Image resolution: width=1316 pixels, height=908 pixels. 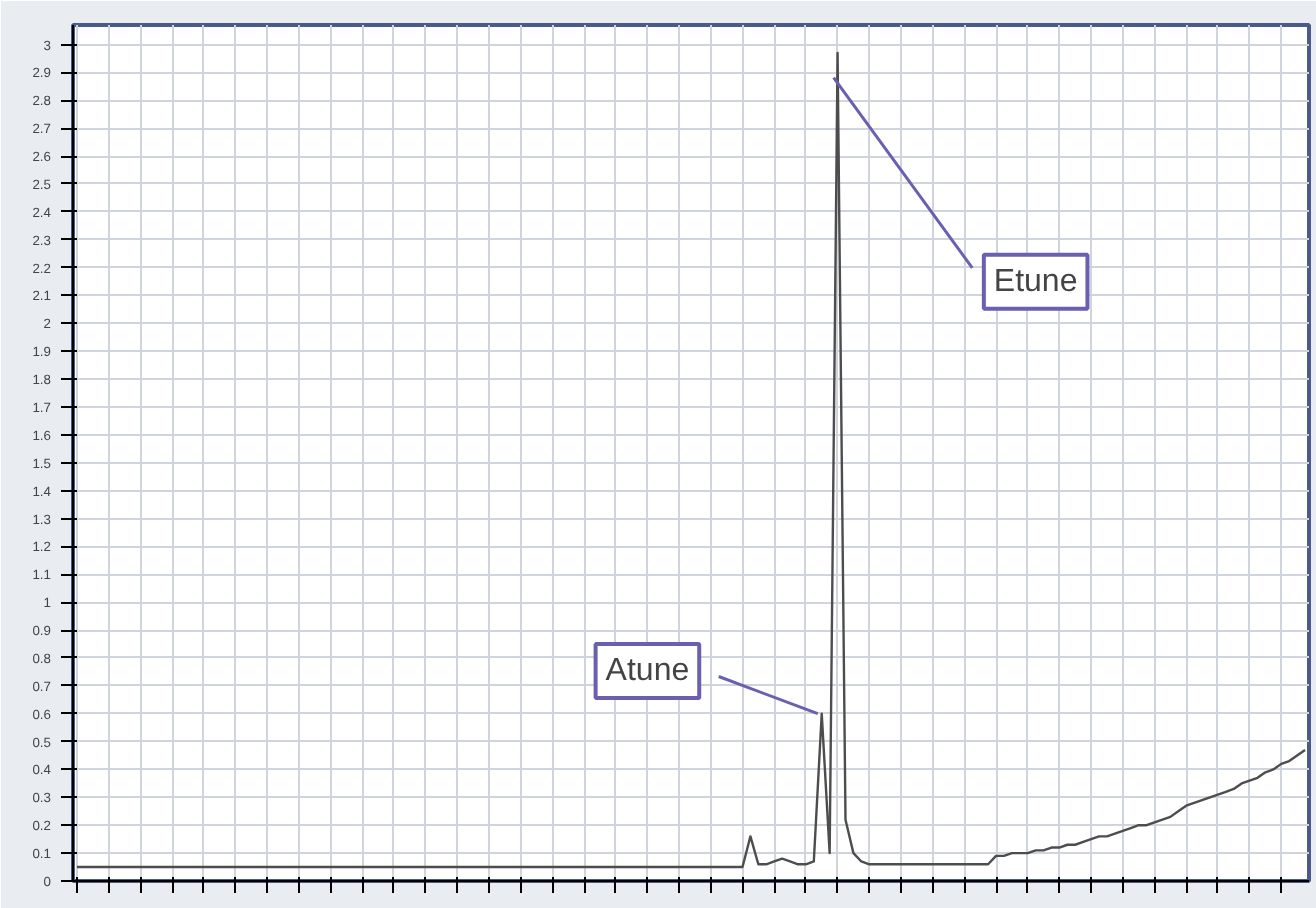 What do you see at coordinates (1035, 281) in the screenshot?
I see `annotation: Etune` at bounding box center [1035, 281].